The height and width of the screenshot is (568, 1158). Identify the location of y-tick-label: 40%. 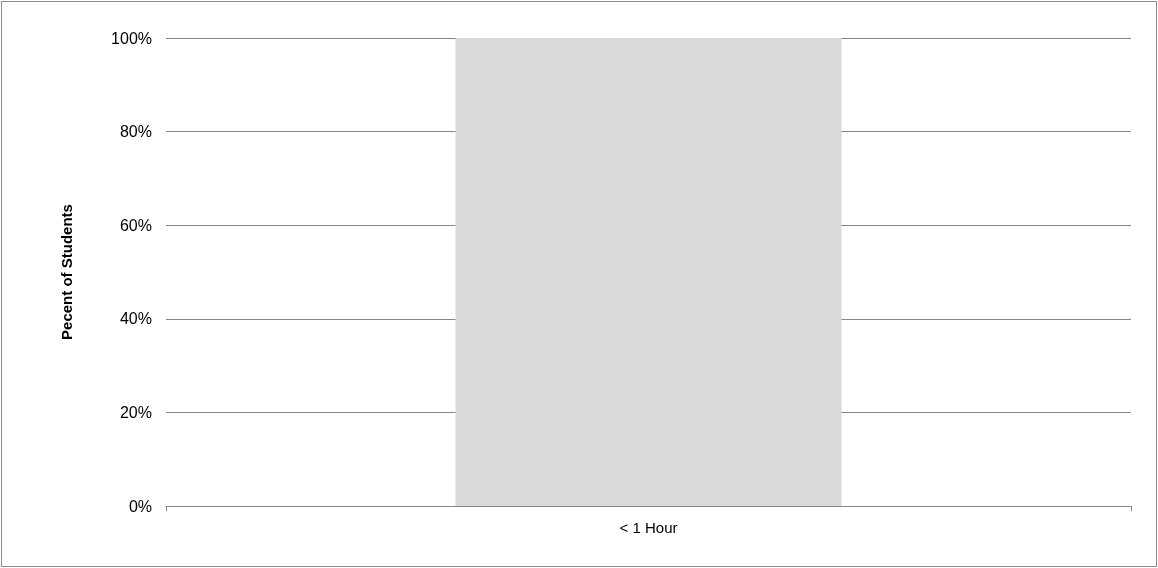
(135, 319).